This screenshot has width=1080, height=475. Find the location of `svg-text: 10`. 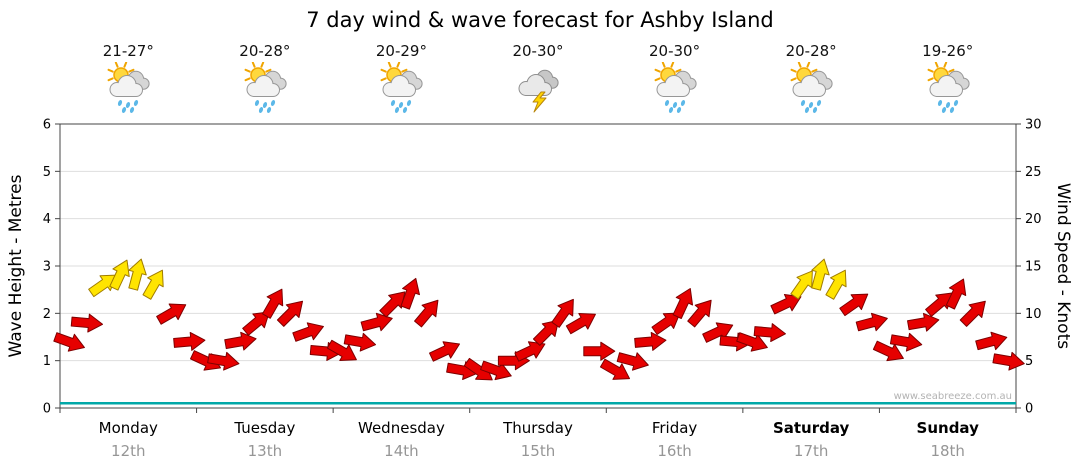

svg-text: 10 is located at coordinates (1033, 314).